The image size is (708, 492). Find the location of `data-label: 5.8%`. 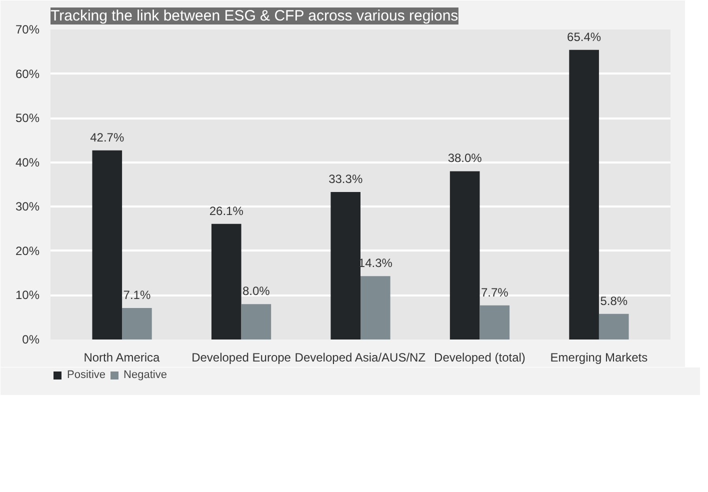

data-label: 5.8% is located at coordinates (614, 301).